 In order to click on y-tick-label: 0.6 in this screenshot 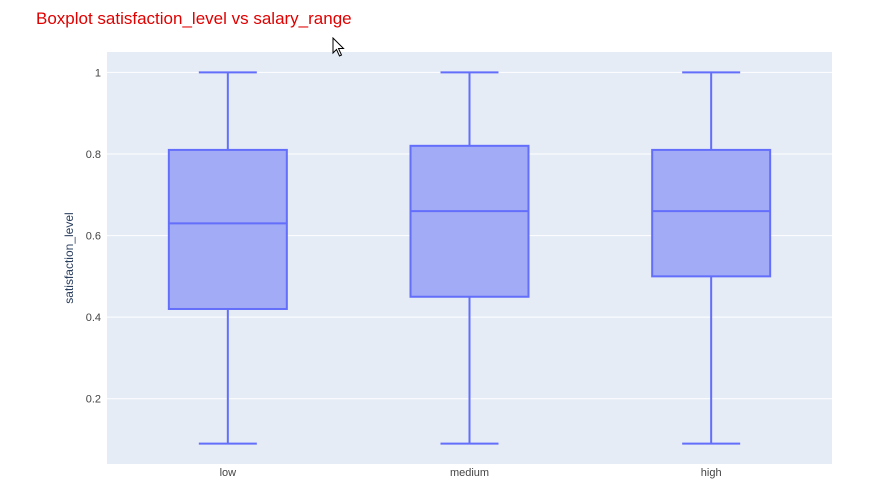, I will do `click(93, 237)`.